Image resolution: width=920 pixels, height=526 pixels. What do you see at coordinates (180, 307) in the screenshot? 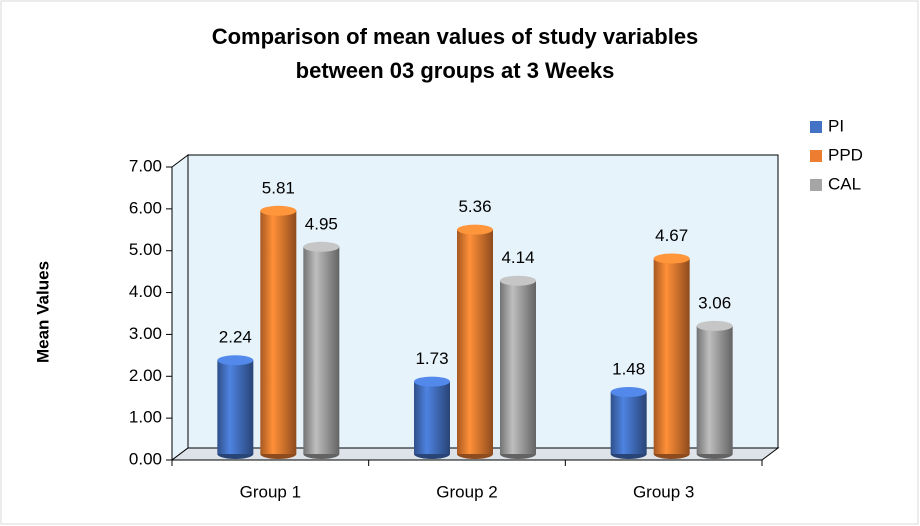
I see `side-wall` at bounding box center [180, 307].